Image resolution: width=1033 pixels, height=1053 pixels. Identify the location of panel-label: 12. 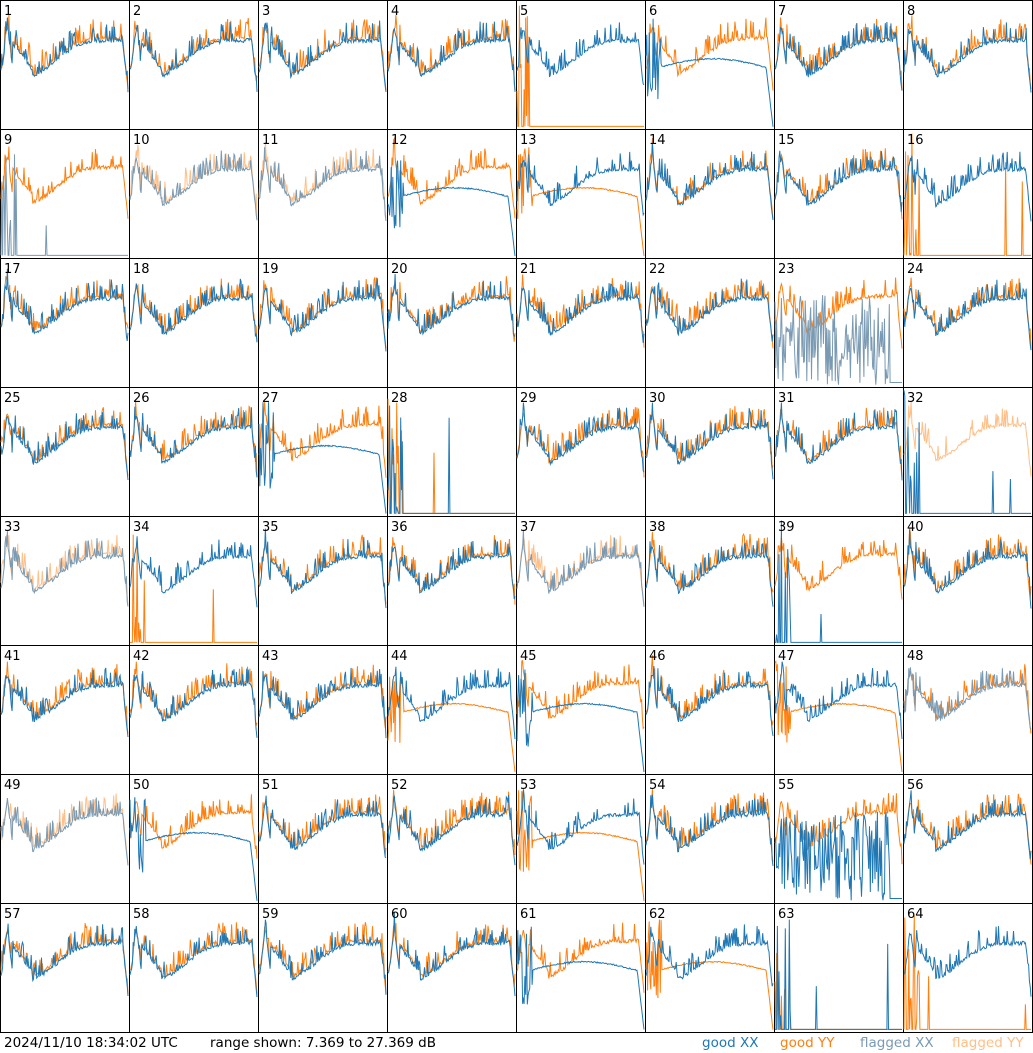
(399, 140).